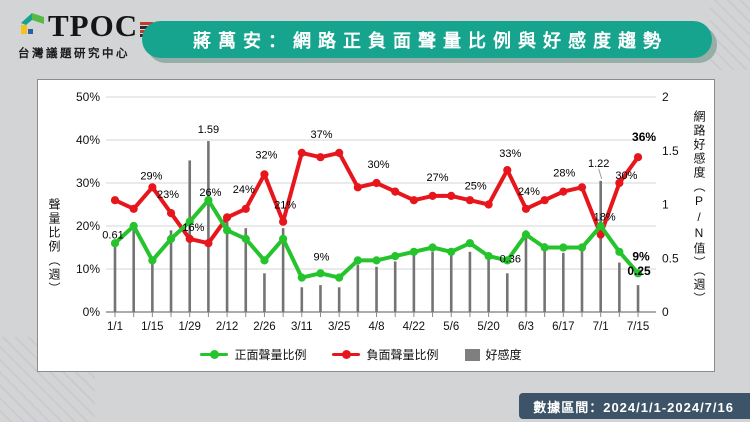  Describe the element at coordinates (639, 271) in the screenshot. I see `svg-text: 0.25` at that location.